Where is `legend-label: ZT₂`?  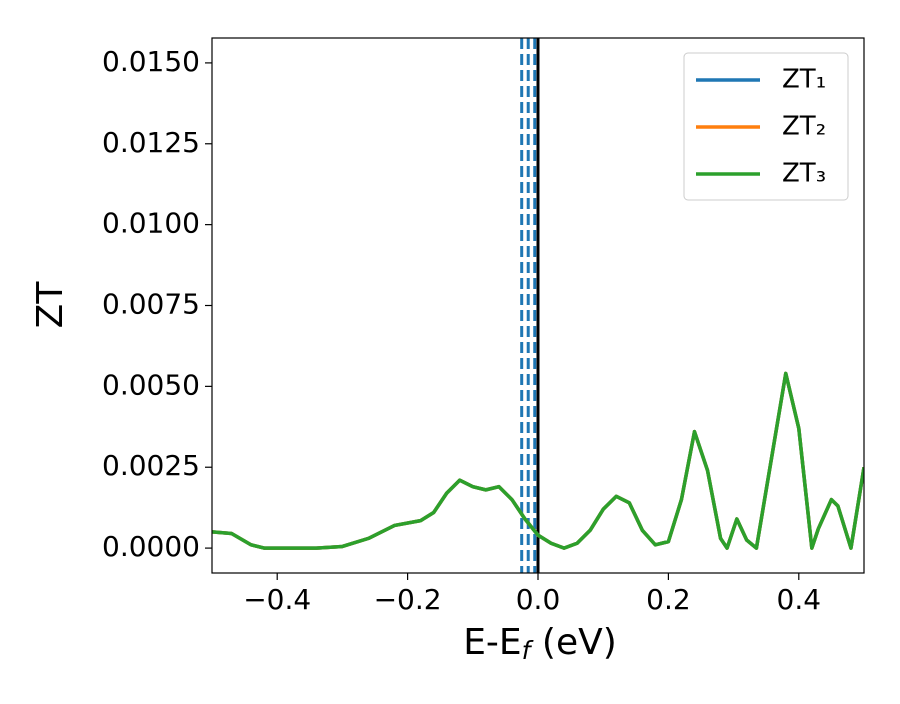 legend-label: ZT₂ is located at coordinates (804, 127).